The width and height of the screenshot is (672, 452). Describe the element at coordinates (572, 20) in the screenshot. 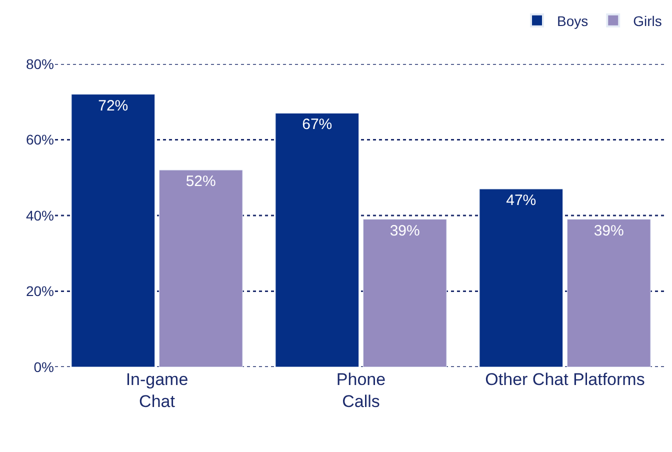

I see `legend-label: Boys` at that location.